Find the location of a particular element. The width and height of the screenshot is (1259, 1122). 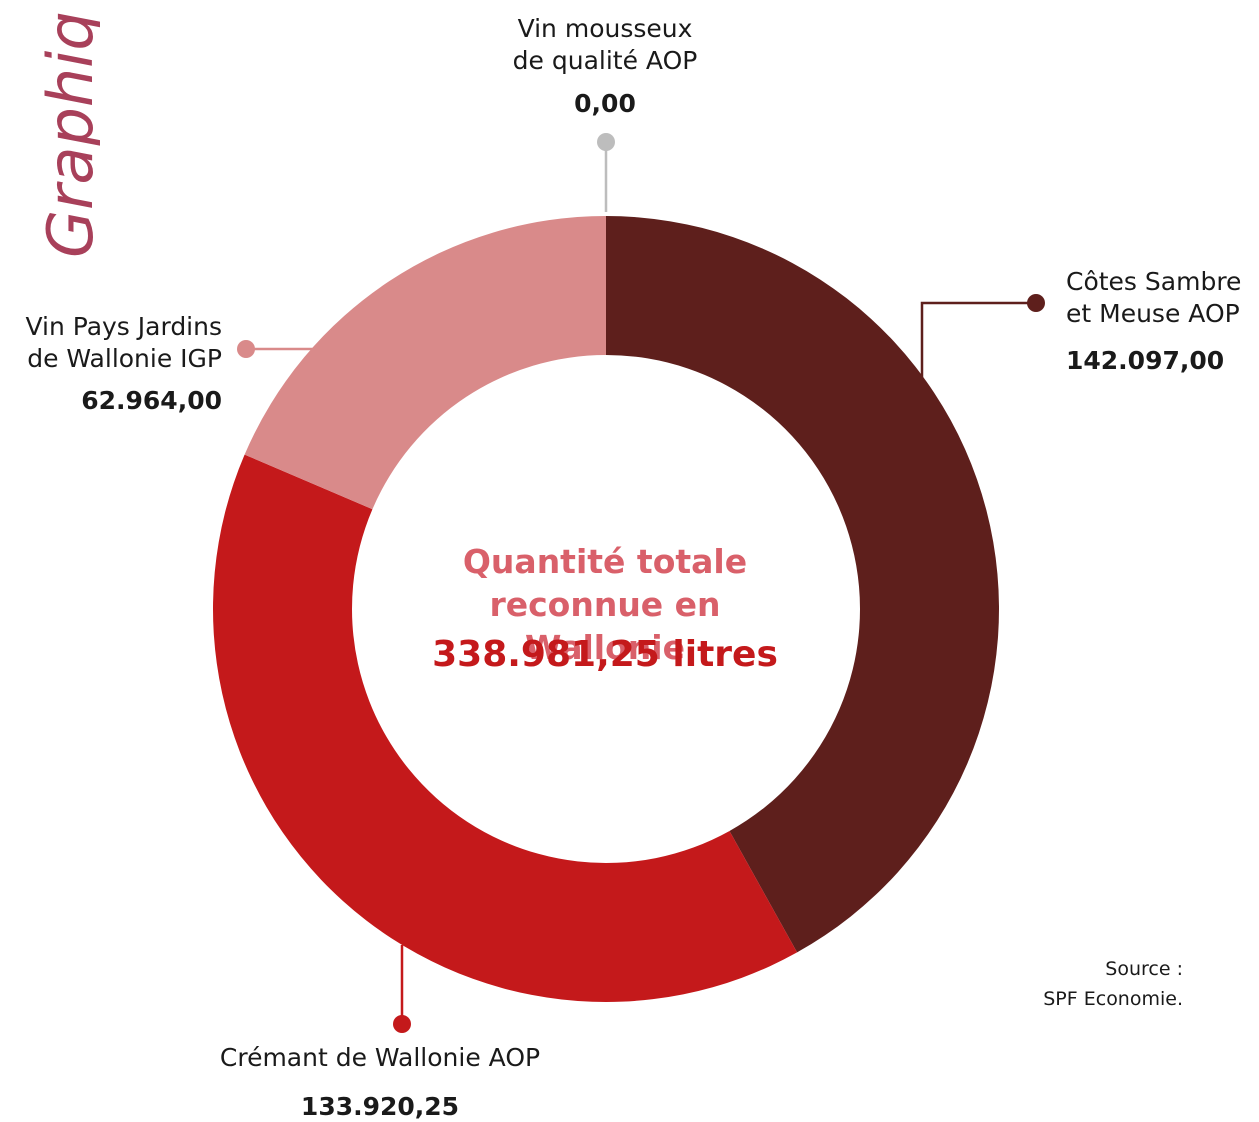

label-cotes-sambre-line2: et Meuse AOP is located at coordinates (1153, 313).